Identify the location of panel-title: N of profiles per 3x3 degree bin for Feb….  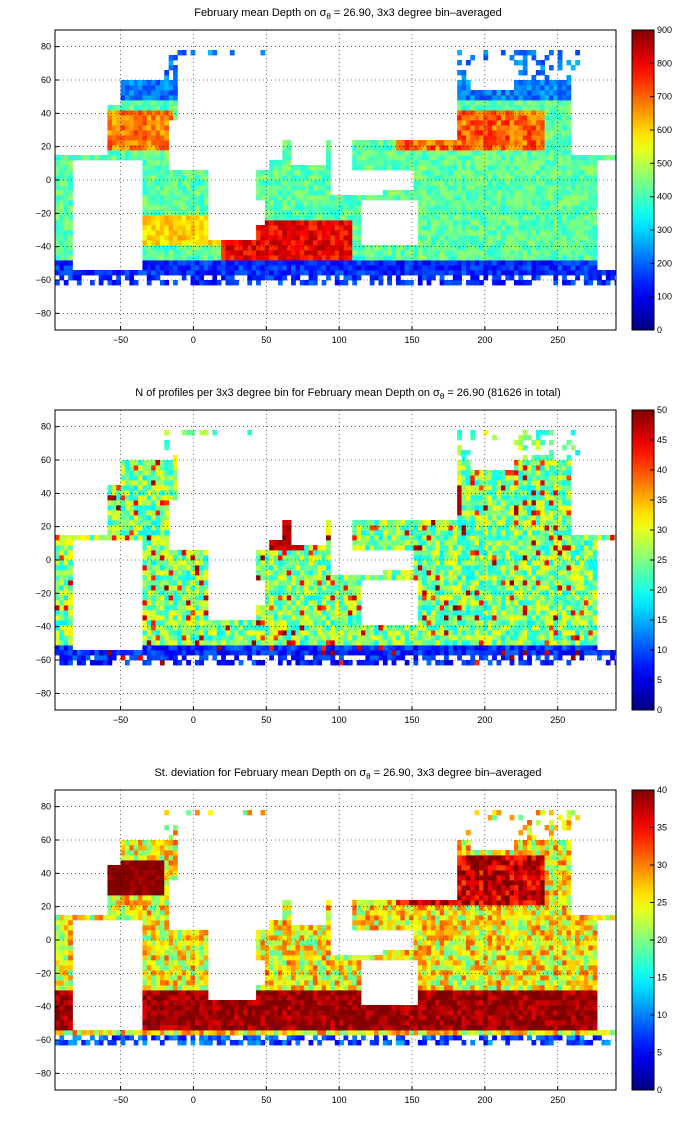
(348, 394).